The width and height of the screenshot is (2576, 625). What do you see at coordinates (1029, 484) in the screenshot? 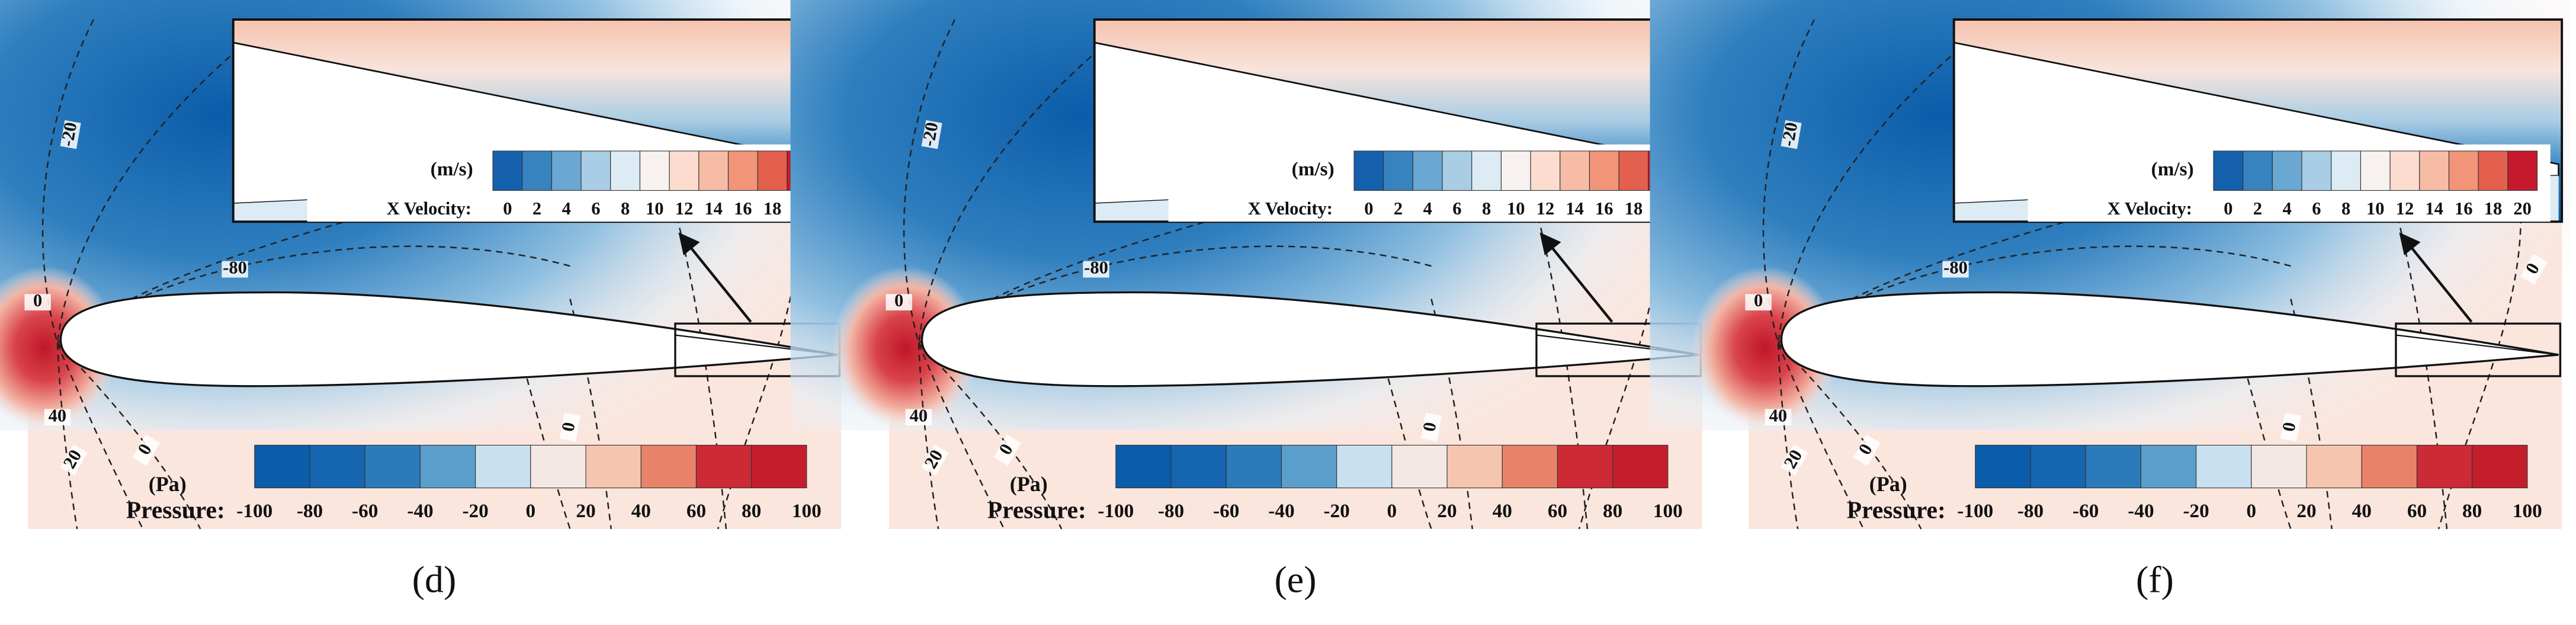
I see `pressure-unit: (Pa)` at bounding box center [1029, 484].